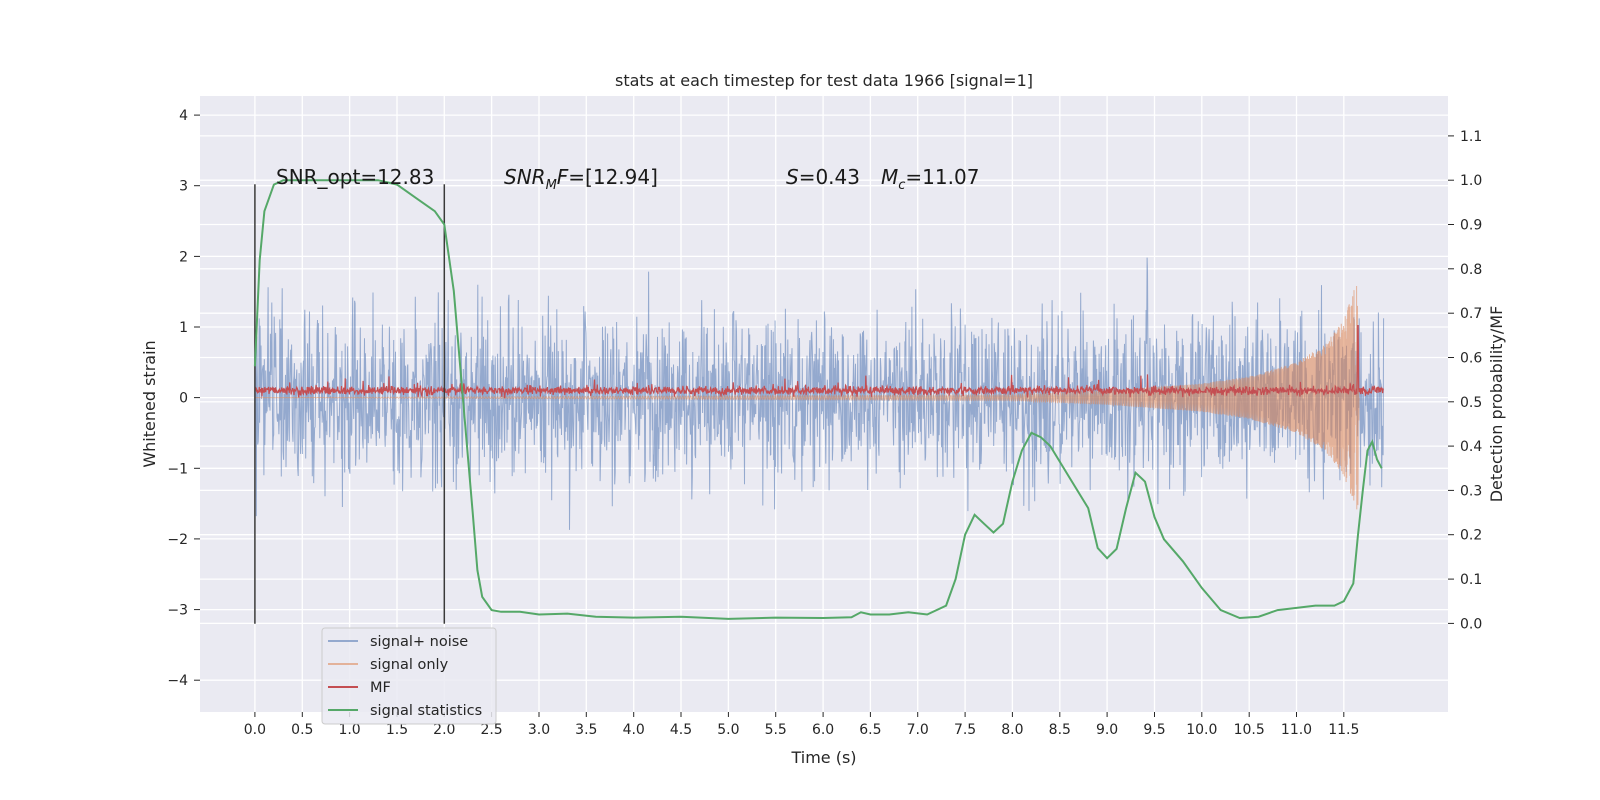 This screenshot has height=800, width=1600. What do you see at coordinates (189, 187) in the screenshot?
I see `y-tick-7: 3` at bounding box center [189, 187].